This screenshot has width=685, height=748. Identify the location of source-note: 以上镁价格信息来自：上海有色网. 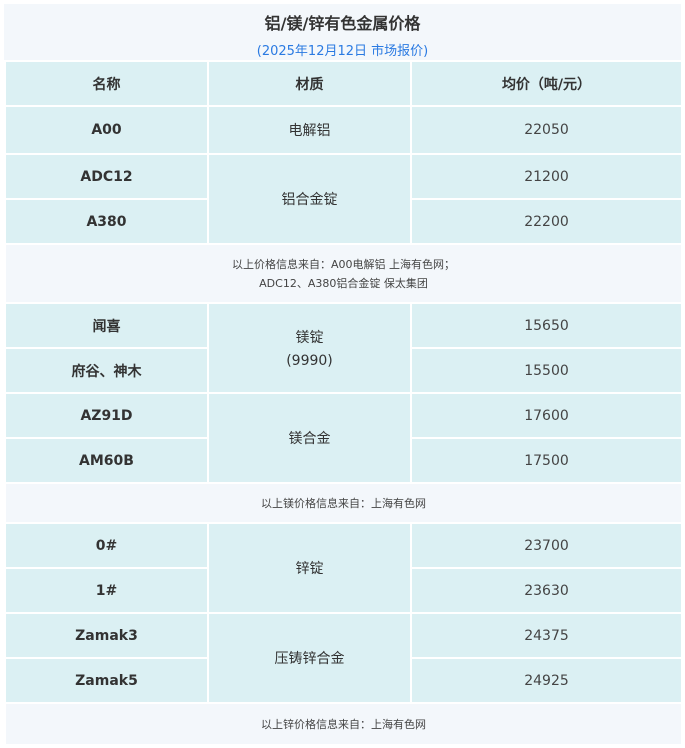
(343, 503).